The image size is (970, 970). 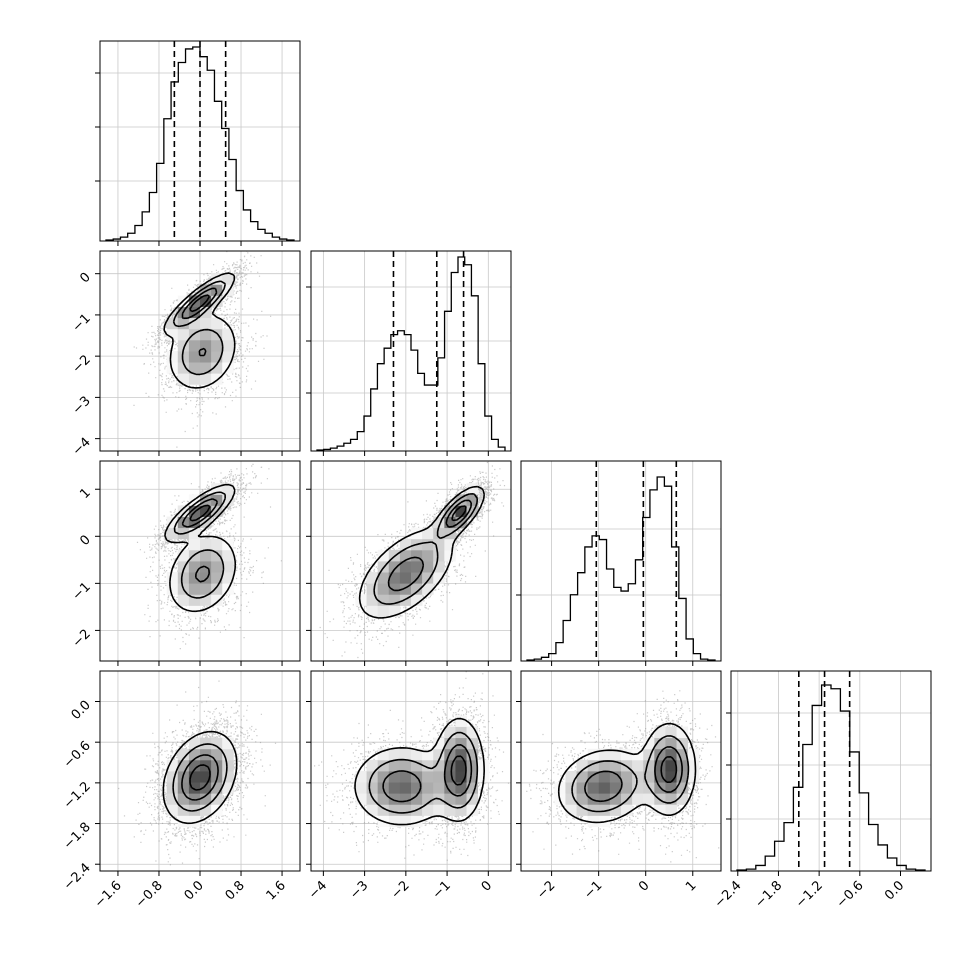 I want to click on x-tick-label: −1.6, so click(x=108, y=894).